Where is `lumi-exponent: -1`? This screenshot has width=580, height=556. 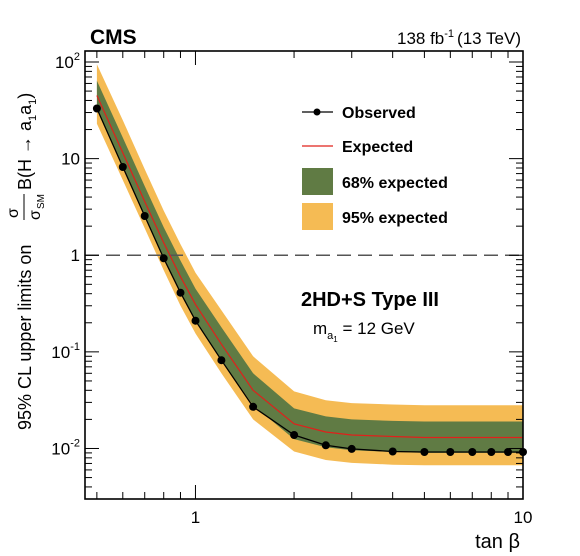 lumi-exponent: -1 is located at coordinates (449, 34).